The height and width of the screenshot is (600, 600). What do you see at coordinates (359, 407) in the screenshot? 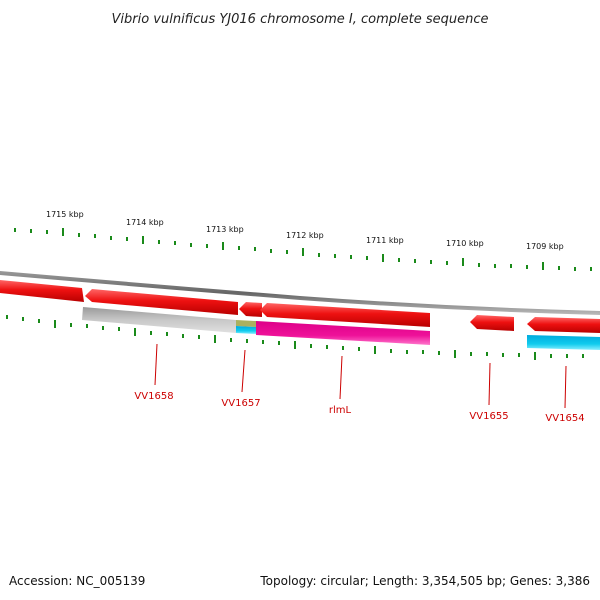
I see `gene-labels: VV1658 VV1657 rlmL VV1655 VV1654` at bounding box center [359, 407].